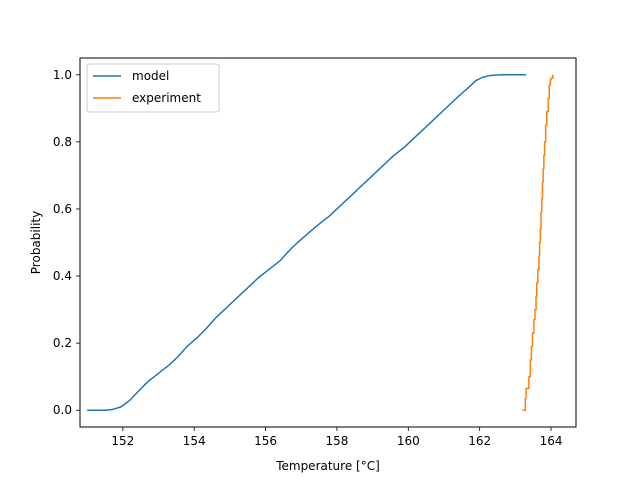 Image resolution: width=640 pixels, height=480 pixels. Describe the element at coordinates (408, 441) in the screenshot. I see `x-tick-label: 160` at that location.